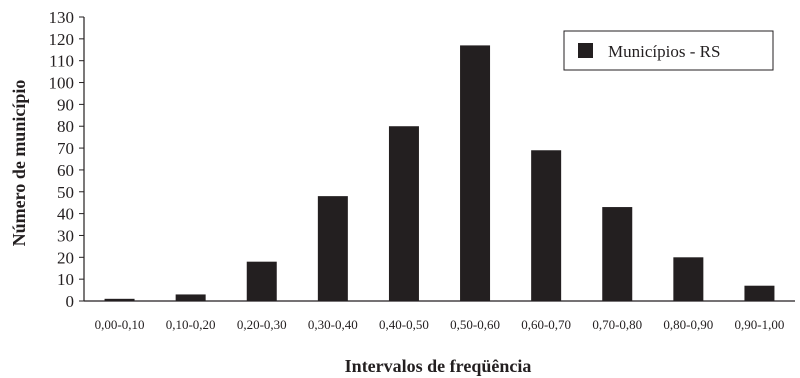  Describe the element at coordinates (66, 159) in the screenshot. I see `y-axis-ticks: 0 10 20 30 40 50 60 70 80 90 100 110 120 130` at that location.